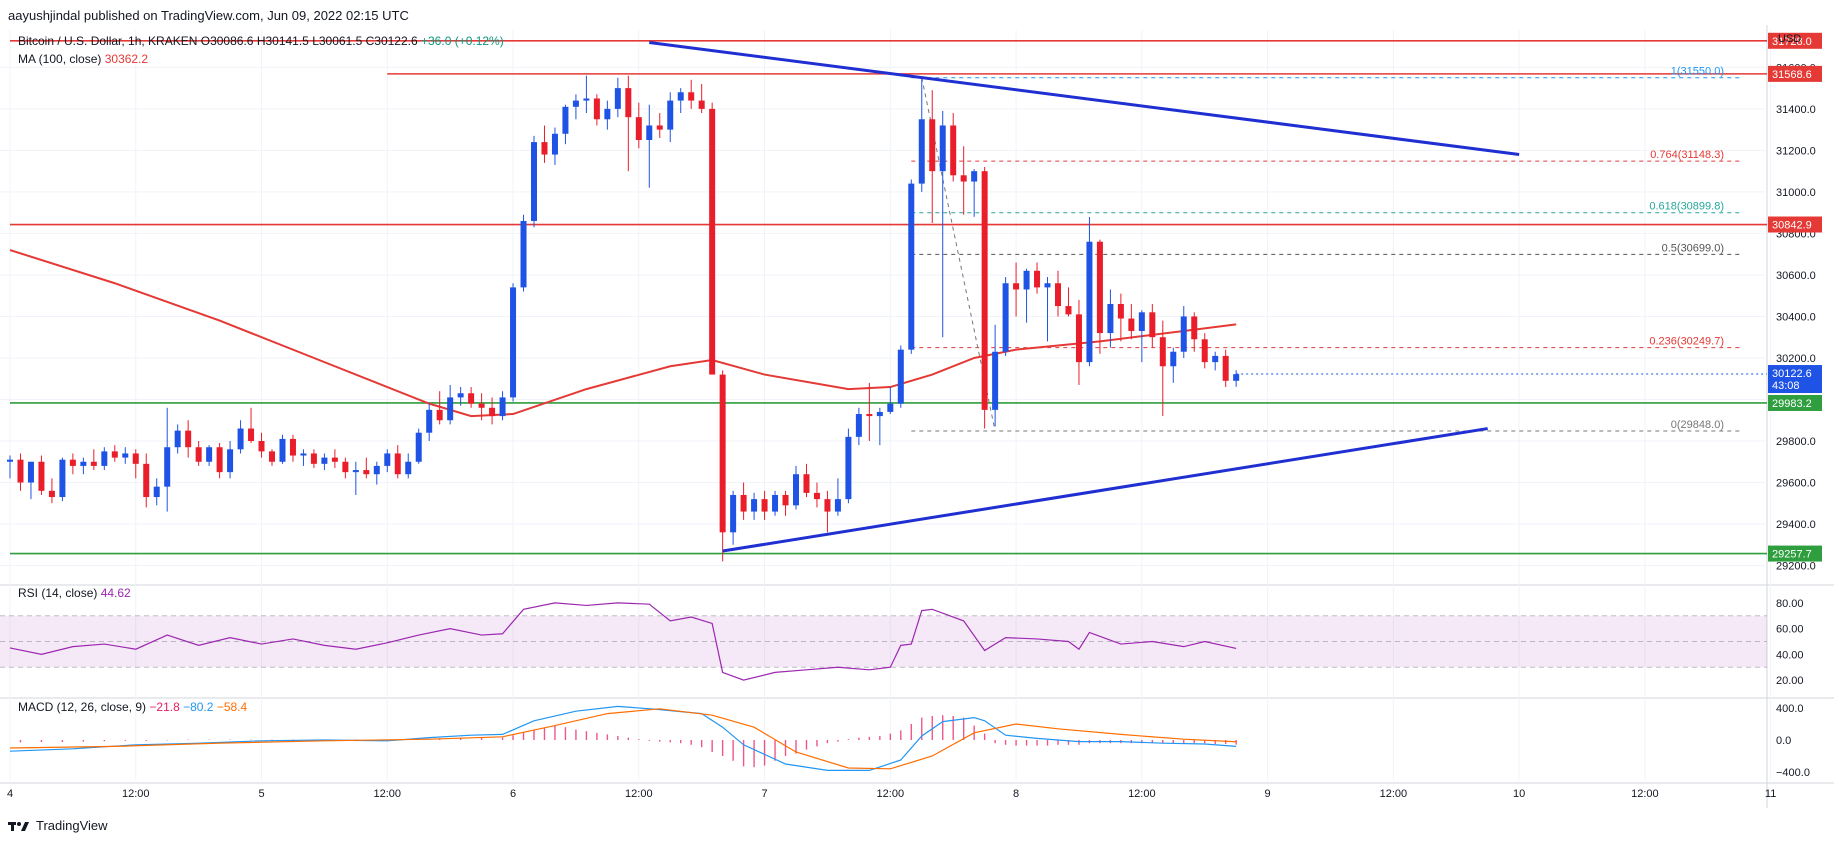 The width and height of the screenshot is (1834, 845). I want to click on price-tick-label: 29800.0, so click(1796, 442).